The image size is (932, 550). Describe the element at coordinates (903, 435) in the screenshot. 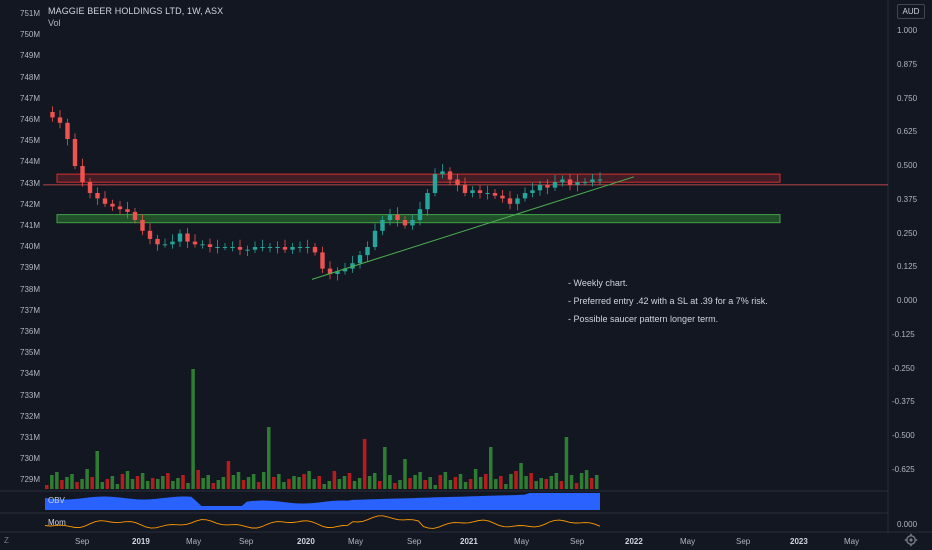

I see `price-tick-label: -0.500` at that location.